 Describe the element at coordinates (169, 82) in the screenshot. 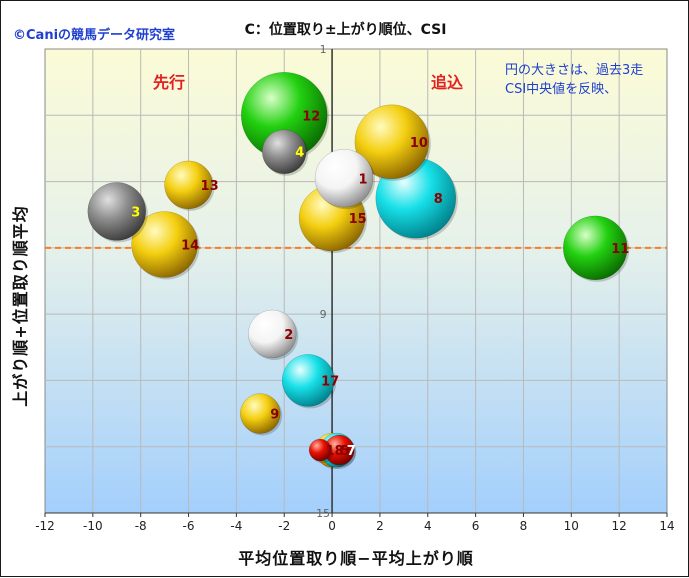

I see `quadrant-label-left: 先行` at that location.